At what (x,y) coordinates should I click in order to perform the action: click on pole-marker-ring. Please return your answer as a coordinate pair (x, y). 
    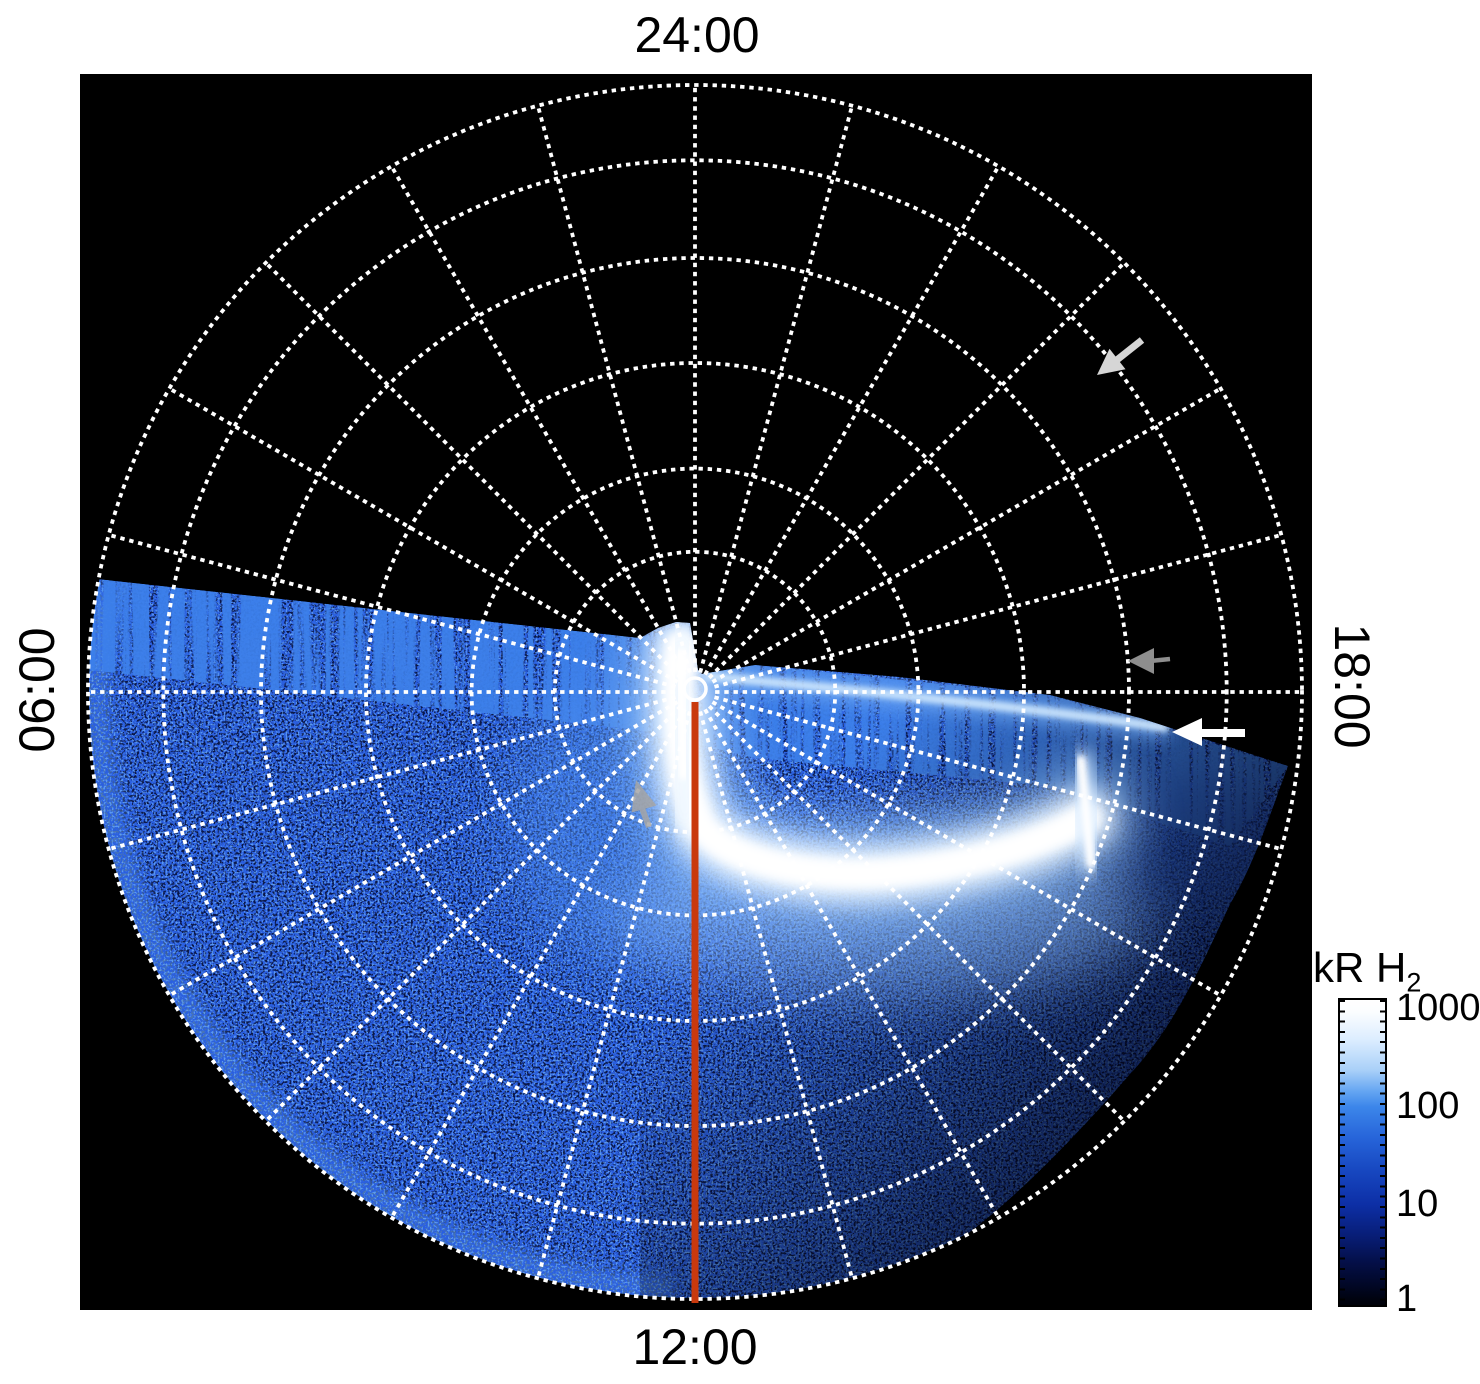
    Looking at the image, I should click on (695, 689).